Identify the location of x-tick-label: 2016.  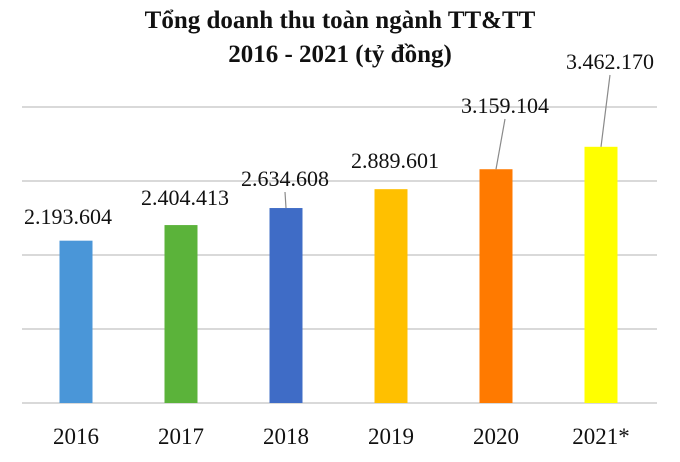
(76, 436).